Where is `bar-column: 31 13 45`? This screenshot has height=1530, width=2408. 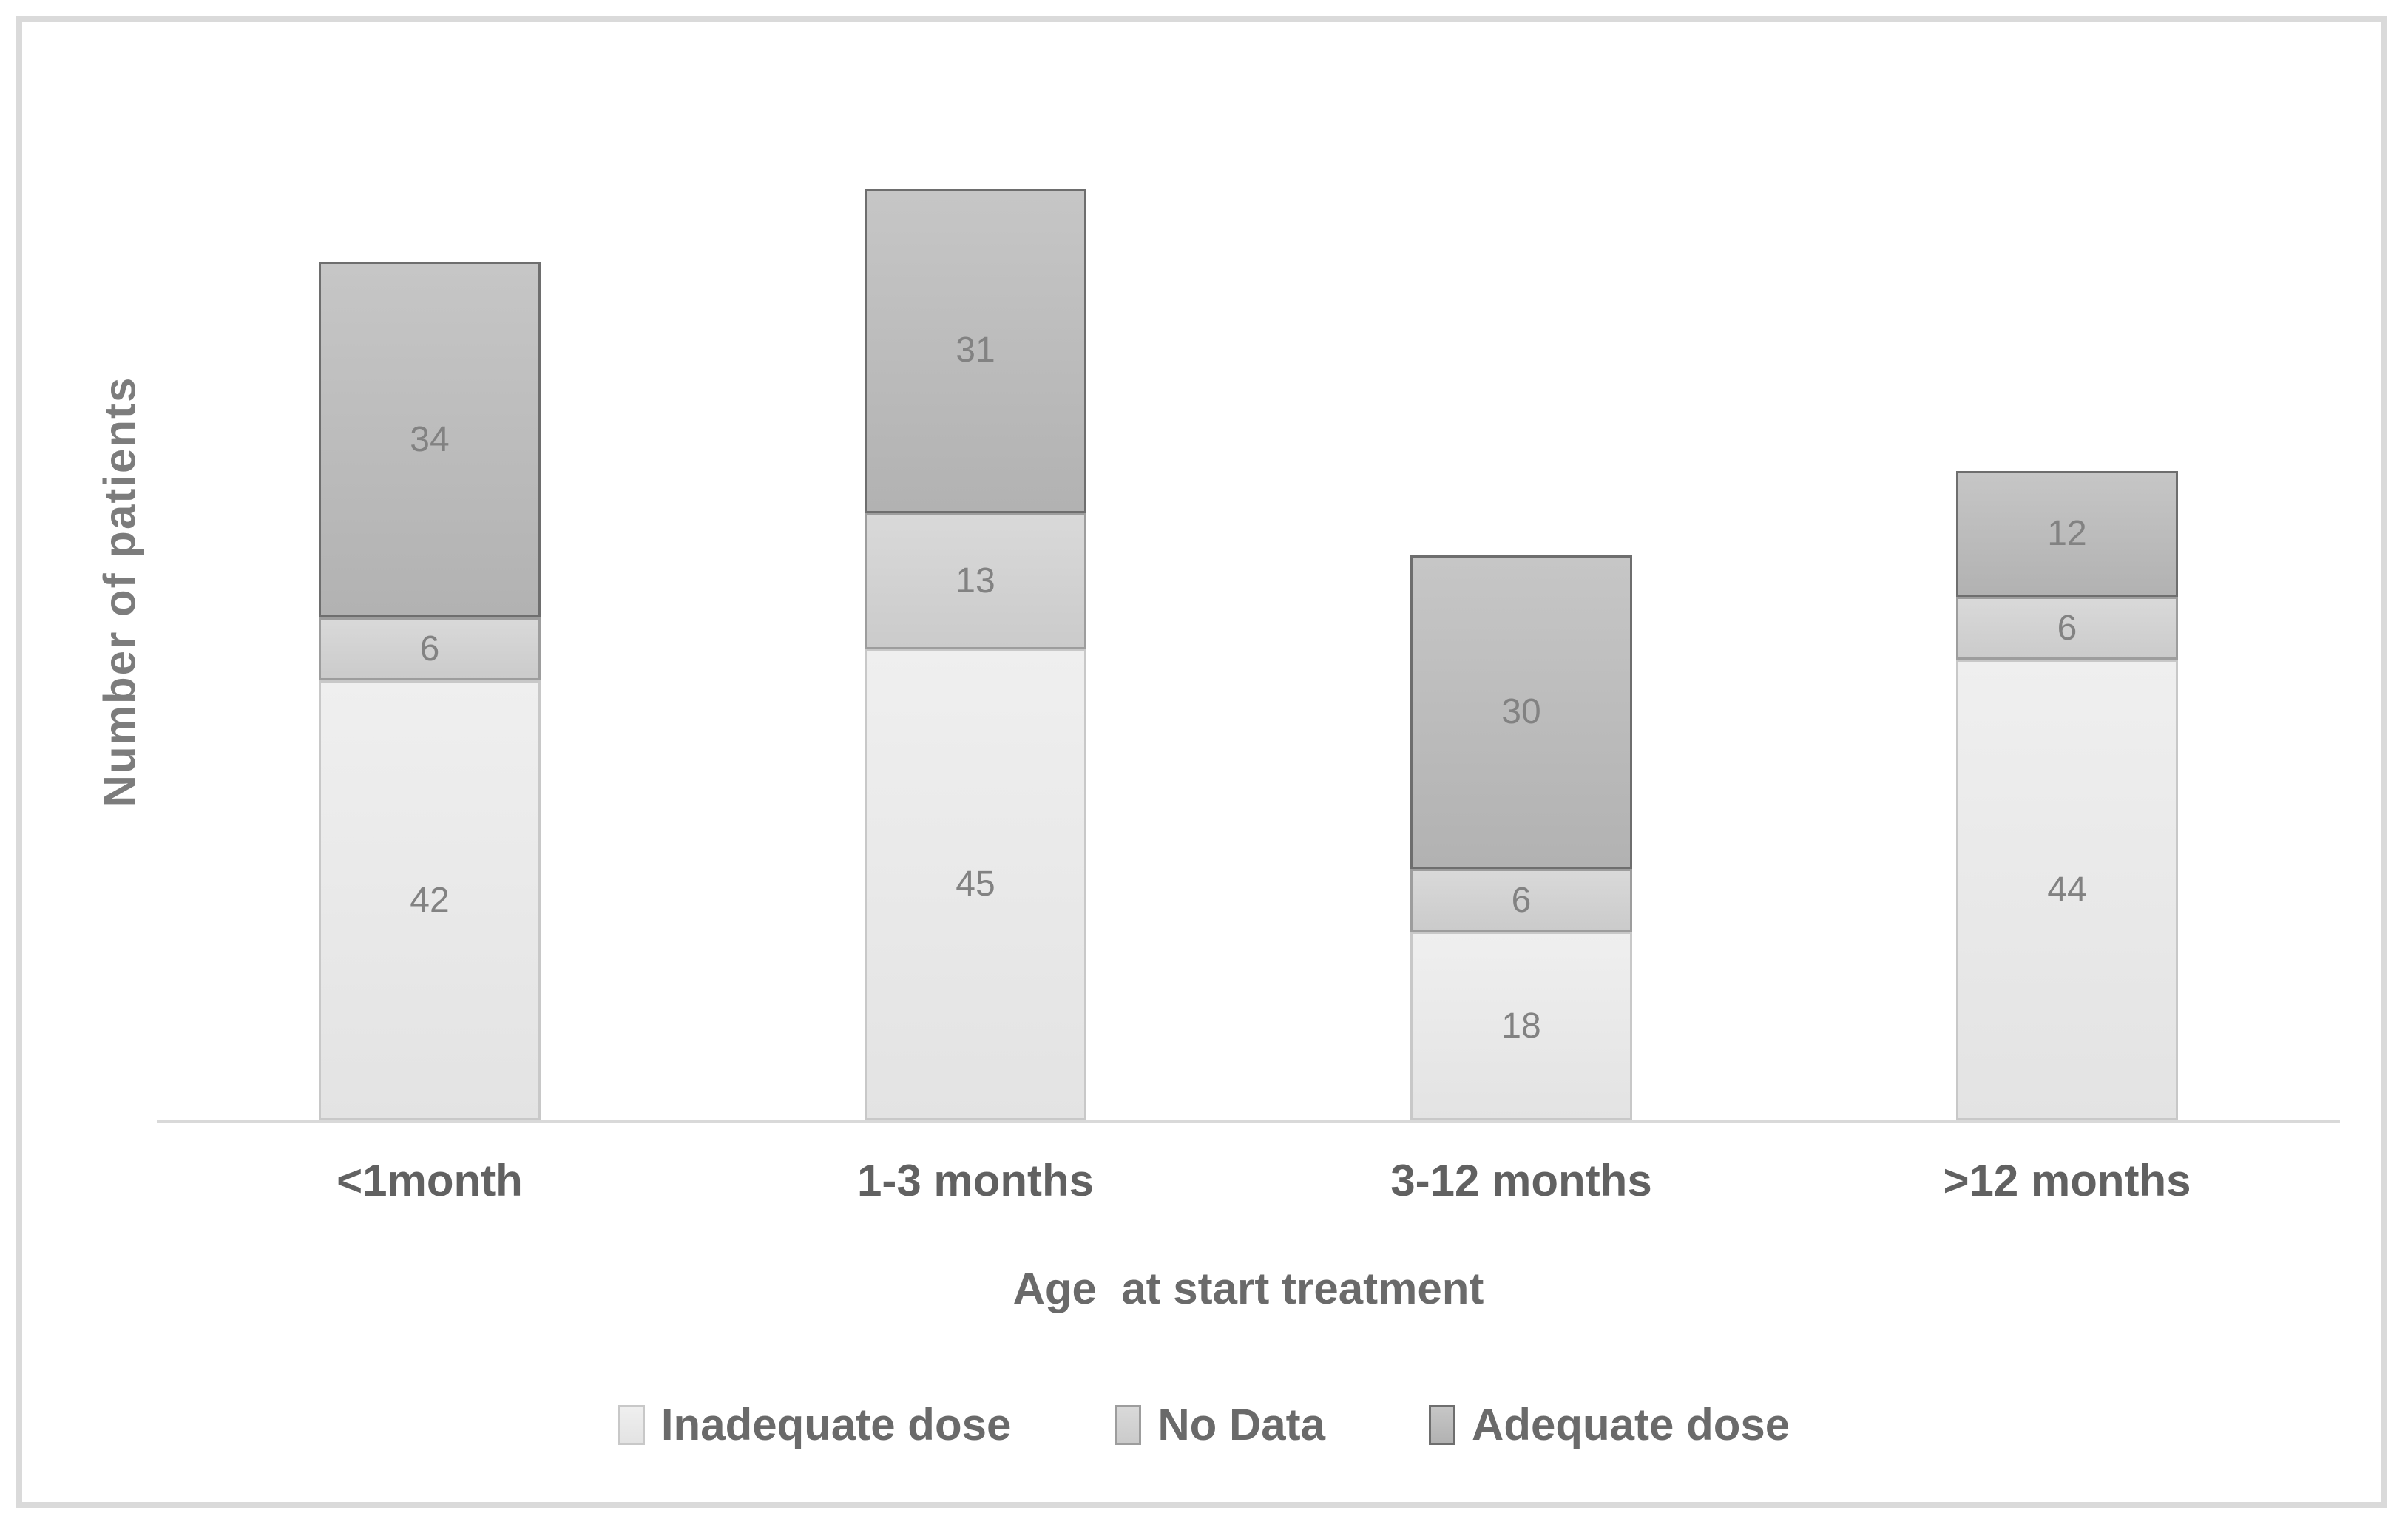 bar-column: 31 13 45 is located at coordinates (975, 655).